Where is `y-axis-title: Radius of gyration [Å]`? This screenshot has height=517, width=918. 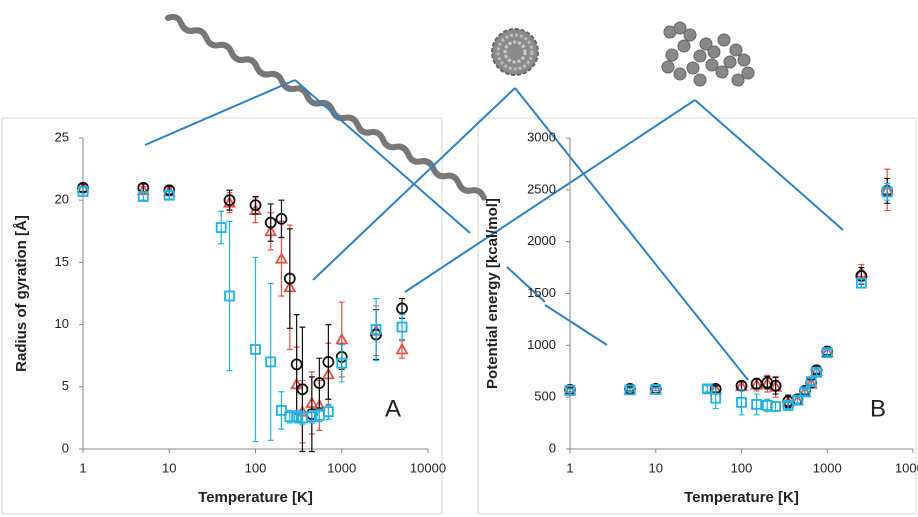 y-axis-title: Radius of gyration [Å] is located at coordinates (21, 293).